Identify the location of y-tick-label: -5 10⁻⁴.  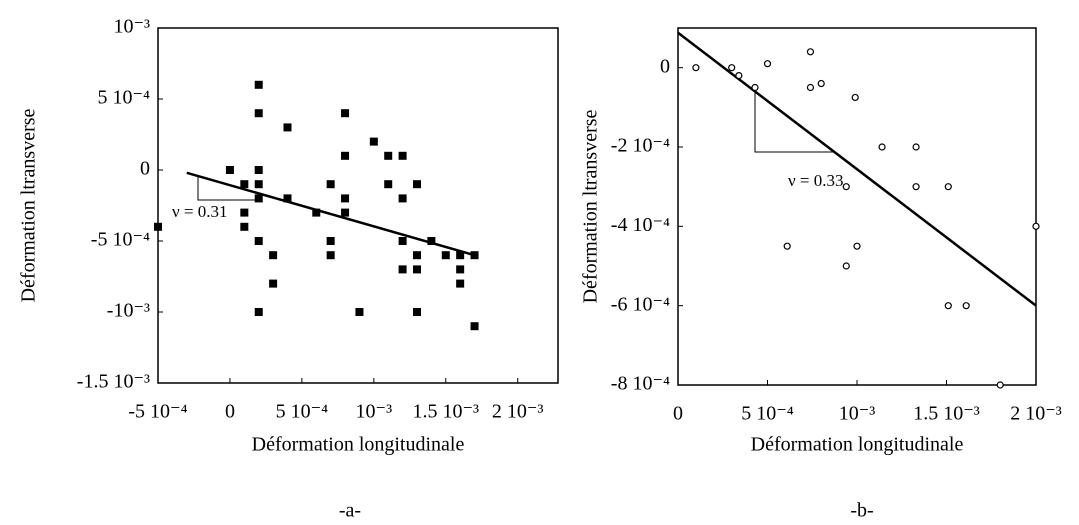
(120, 240).